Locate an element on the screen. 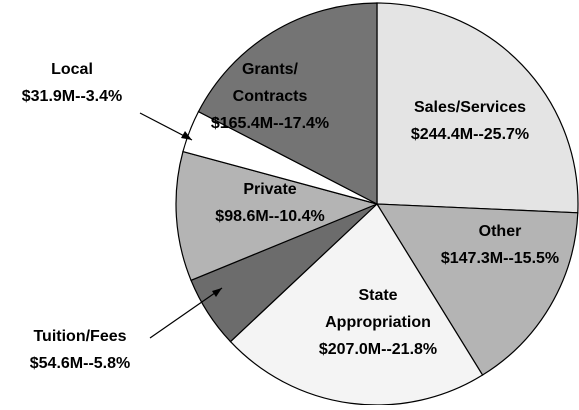 The width and height of the screenshot is (579, 410). value-label: $98.6M--10.4% is located at coordinates (269, 216).